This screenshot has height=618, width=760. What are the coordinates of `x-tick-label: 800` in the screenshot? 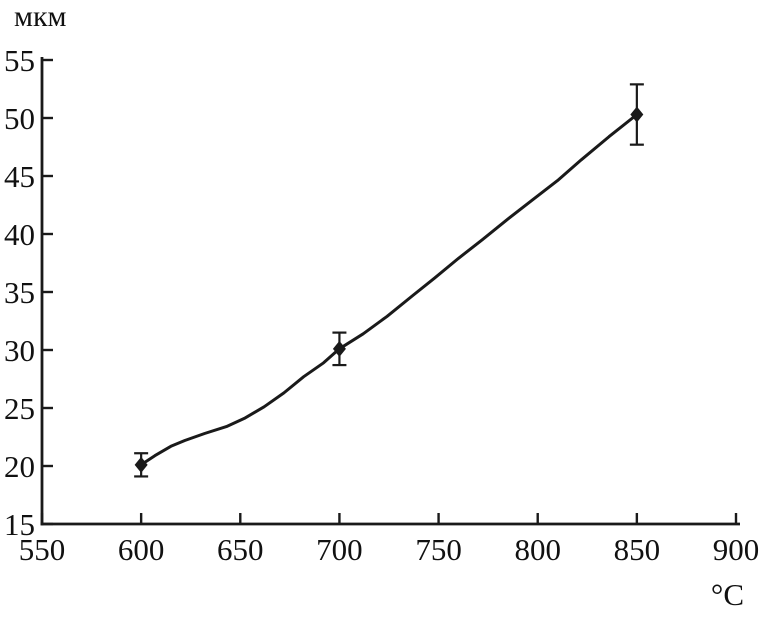 It's located at (537, 549).